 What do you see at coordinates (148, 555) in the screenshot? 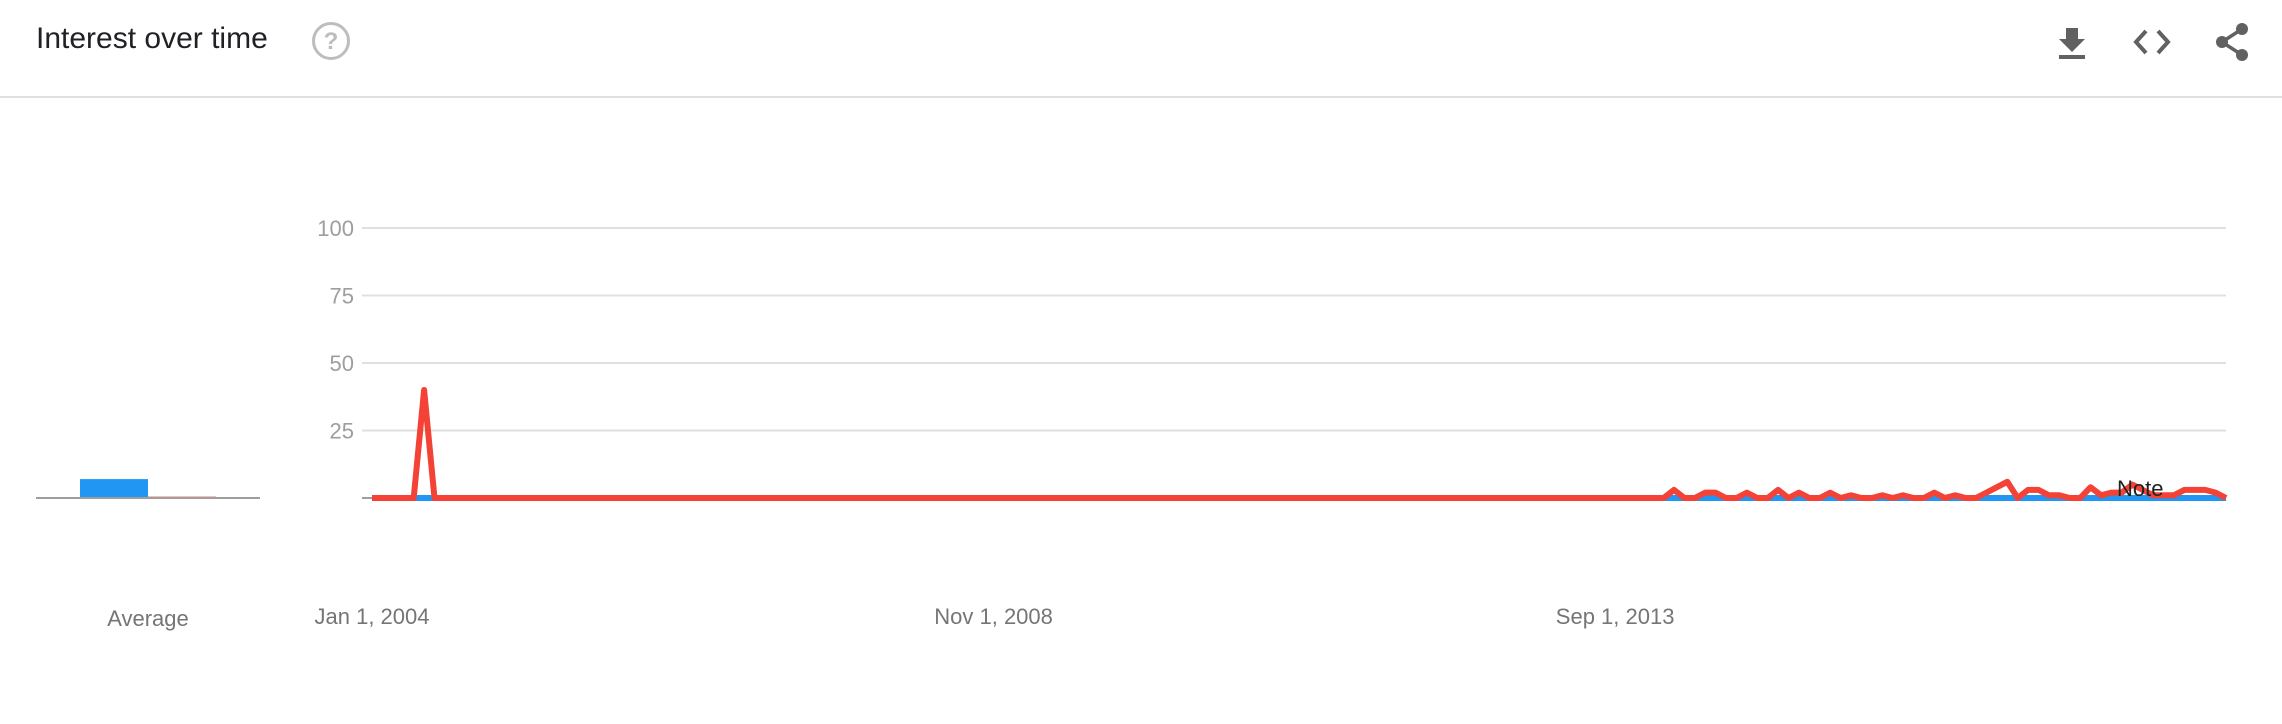
I see `average-panel: Average` at bounding box center [148, 555].